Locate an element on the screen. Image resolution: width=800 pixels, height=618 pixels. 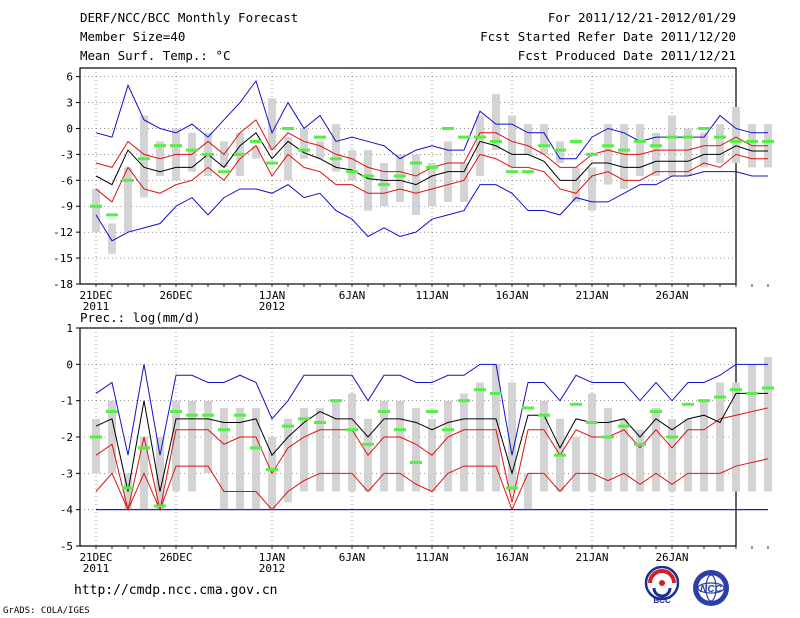
temp-ytick-label: -6 is located at coordinates (66, 180).